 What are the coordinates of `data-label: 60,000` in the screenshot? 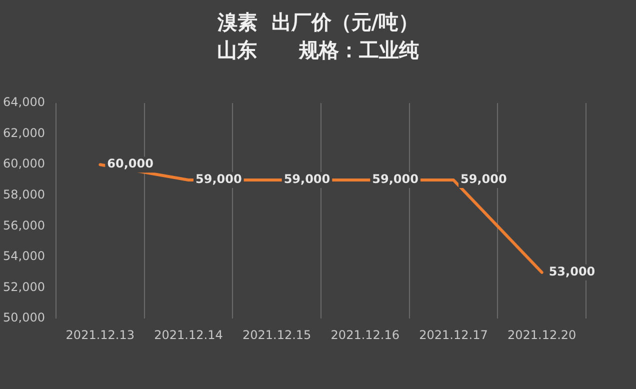 It's located at (130, 163).